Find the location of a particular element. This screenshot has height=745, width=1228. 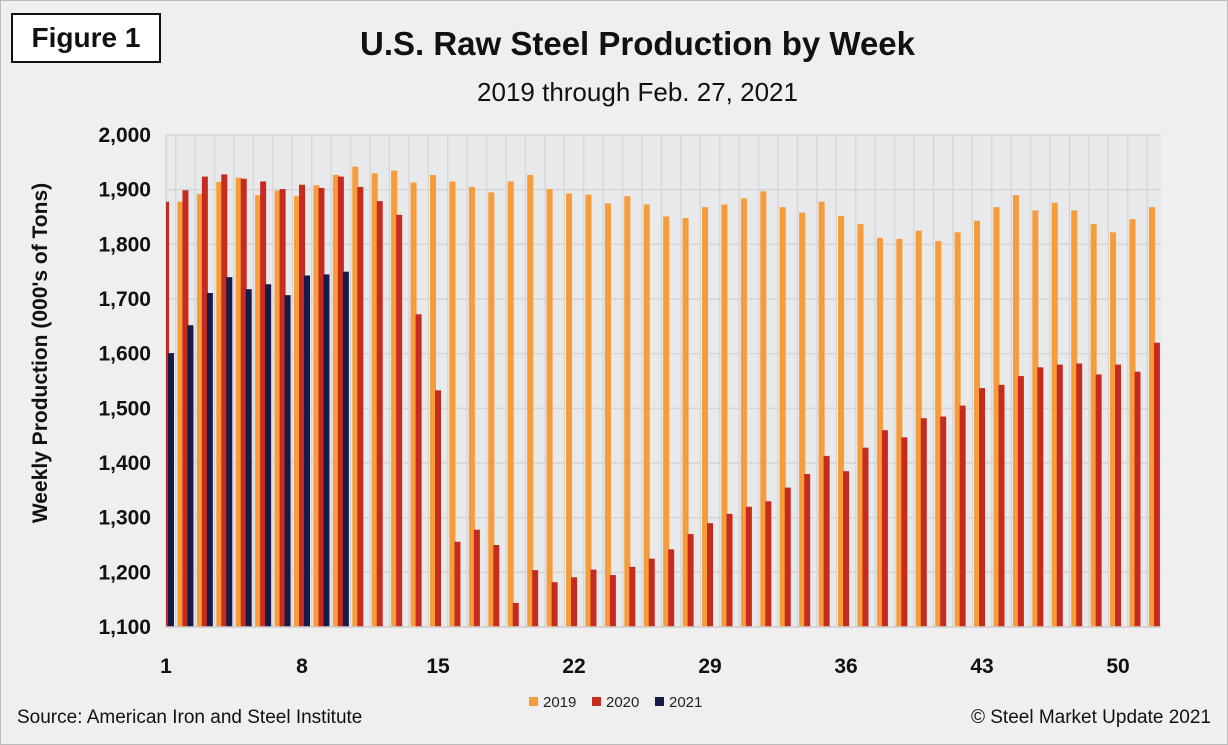

chart-title: U.S. Raw Steel Production by Week is located at coordinates (637, 43).